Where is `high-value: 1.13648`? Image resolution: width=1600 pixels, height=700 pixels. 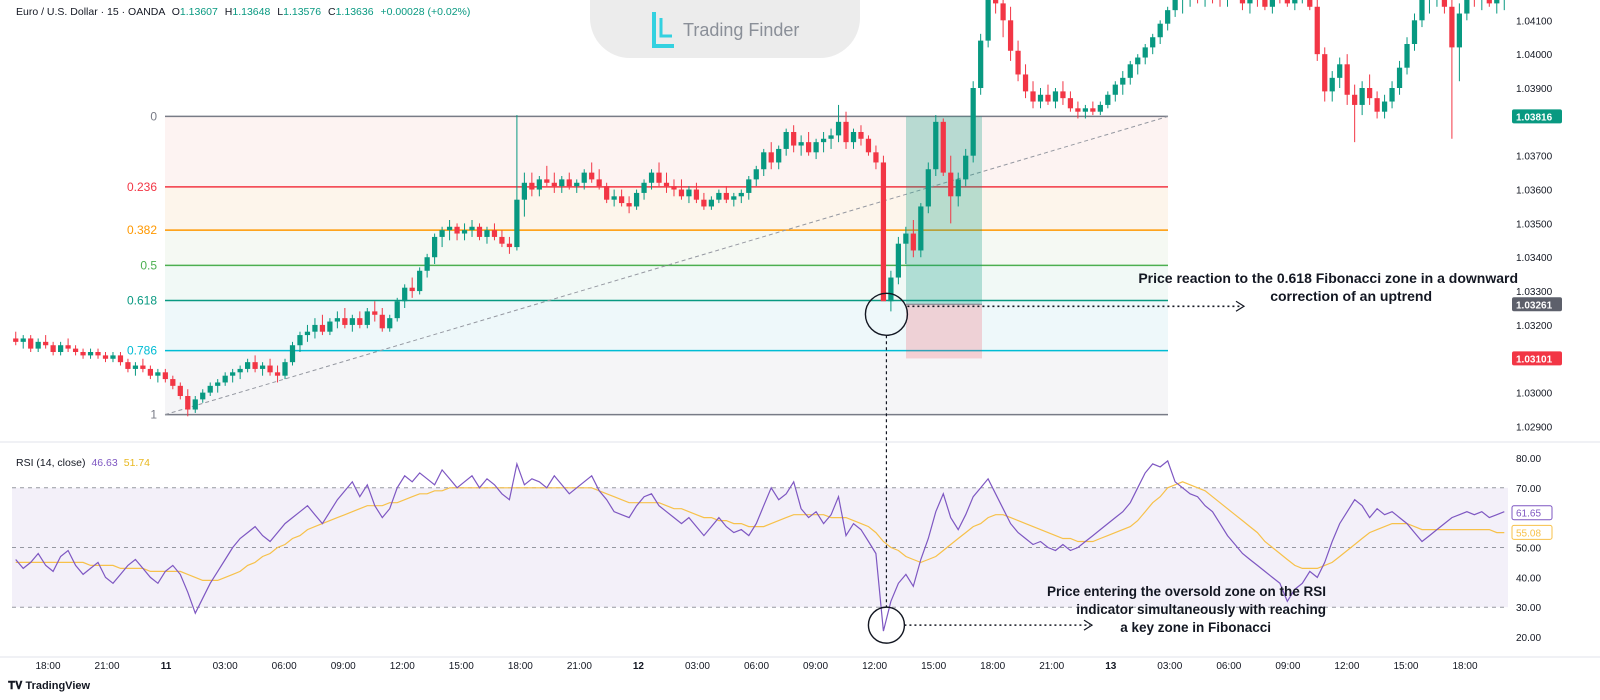
high-value: 1.13648 is located at coordinates (251, 12).